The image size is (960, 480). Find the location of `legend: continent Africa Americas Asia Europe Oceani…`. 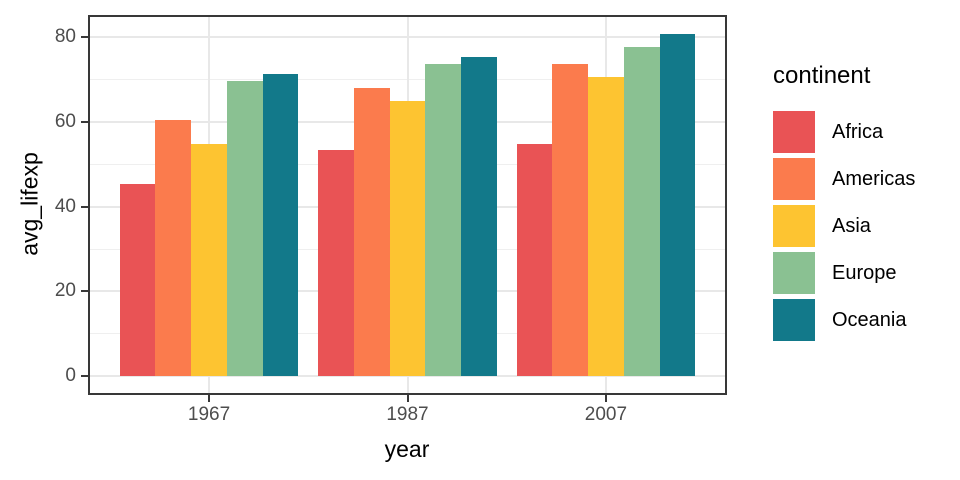

legend: continent Africa Americas Asia Europe Oceani… is located at coordinates (844, 204).